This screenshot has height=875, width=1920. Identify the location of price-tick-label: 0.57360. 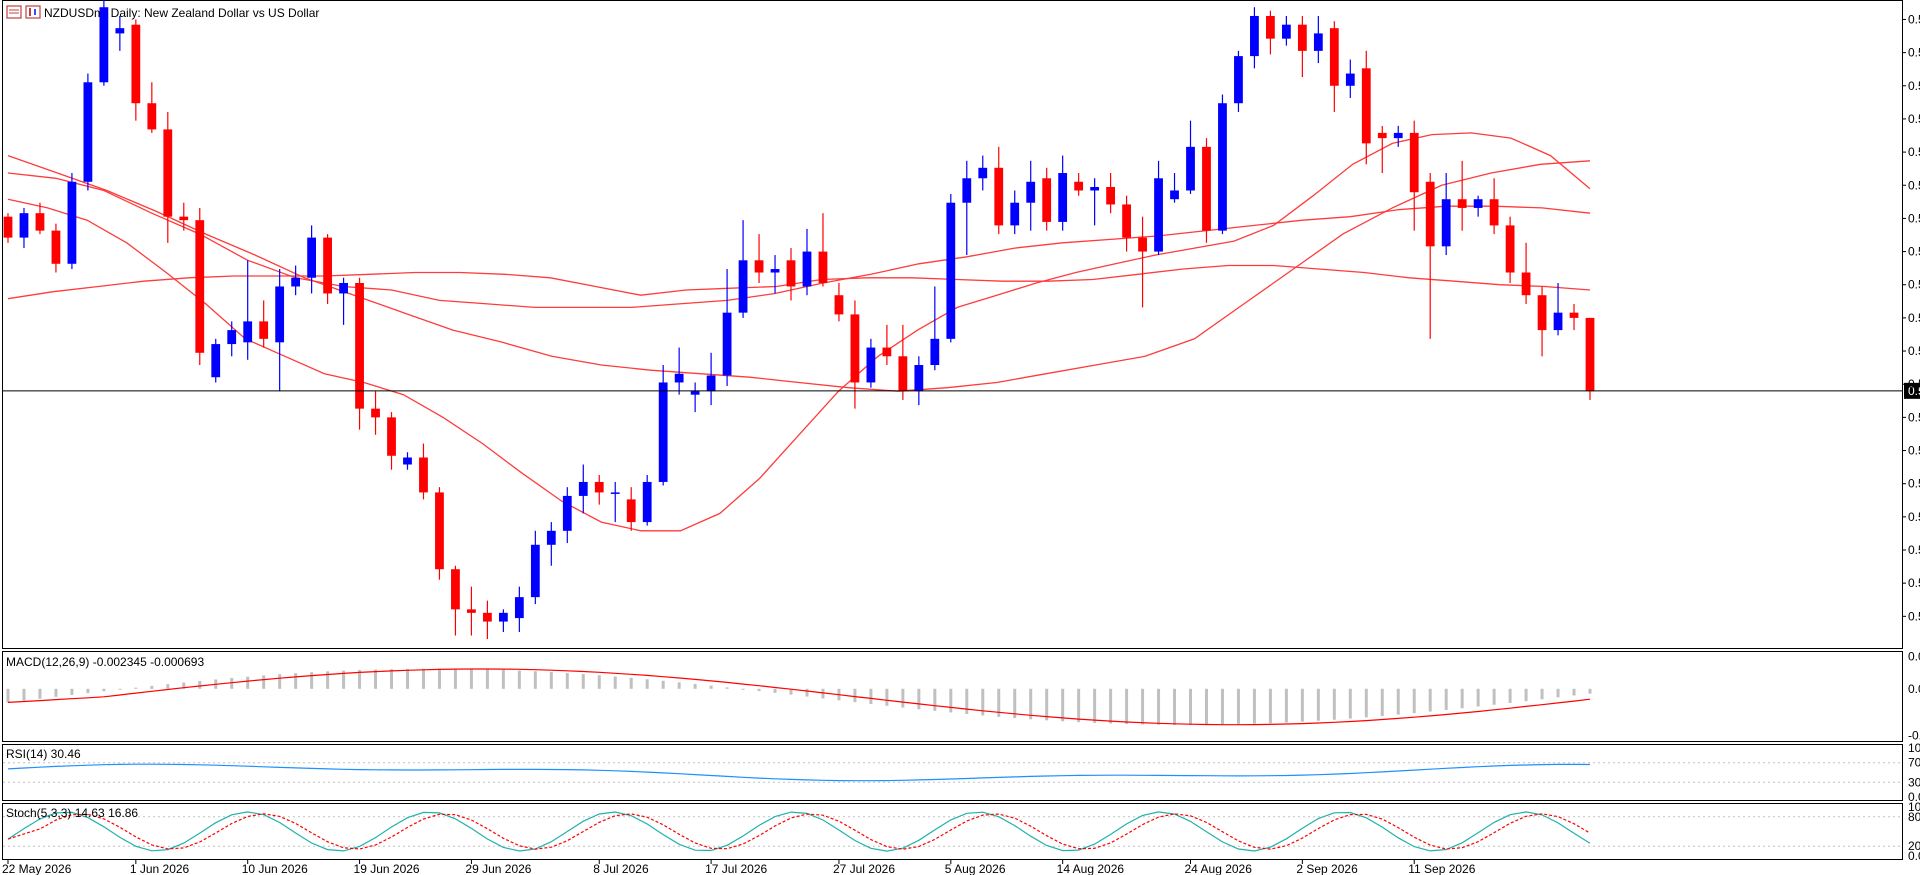
(1914, 451).